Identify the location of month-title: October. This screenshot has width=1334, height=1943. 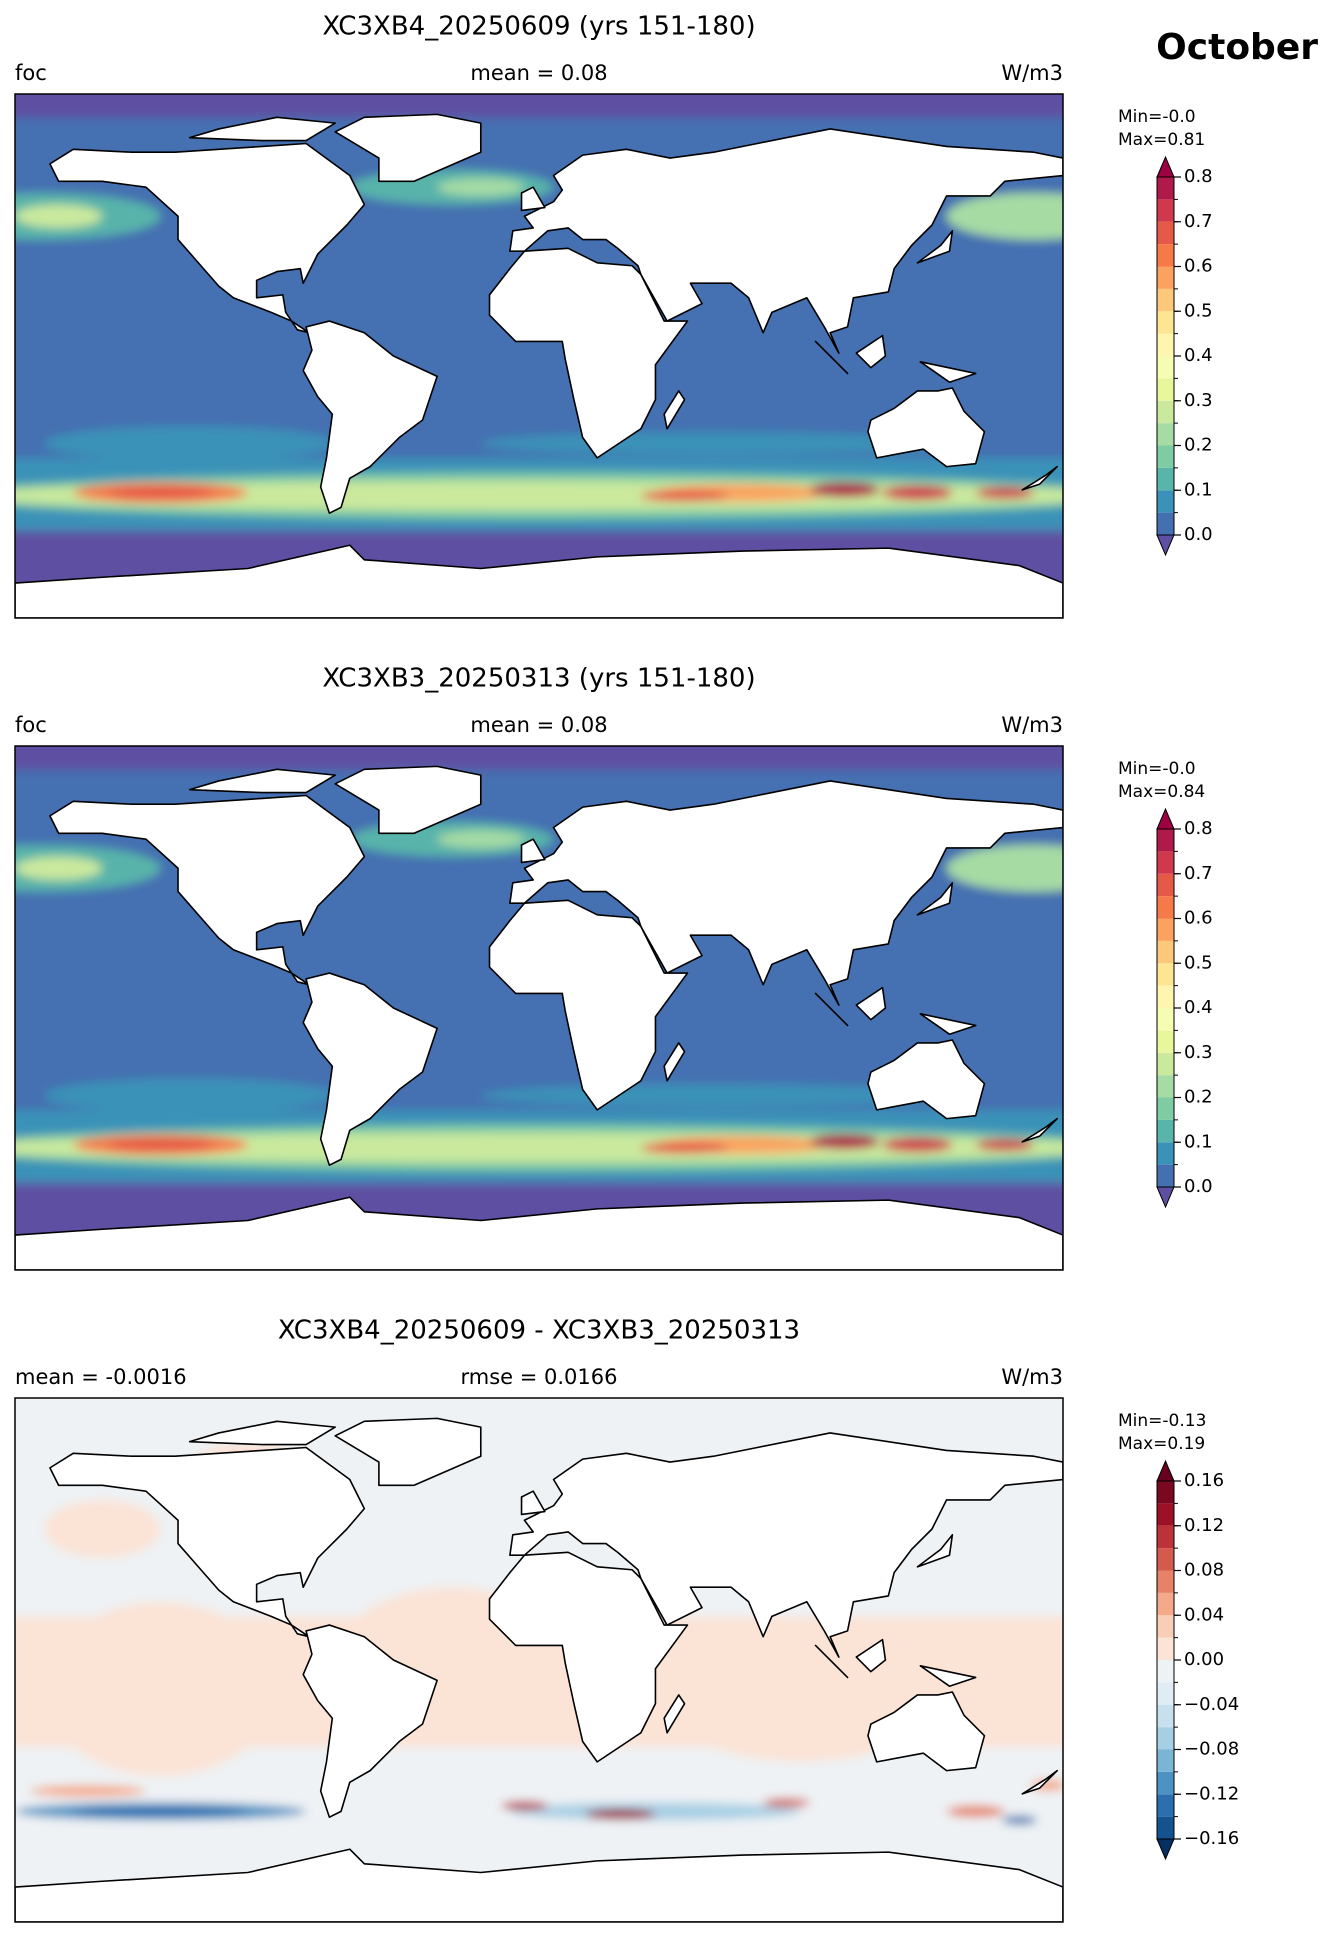
(1237, 47).